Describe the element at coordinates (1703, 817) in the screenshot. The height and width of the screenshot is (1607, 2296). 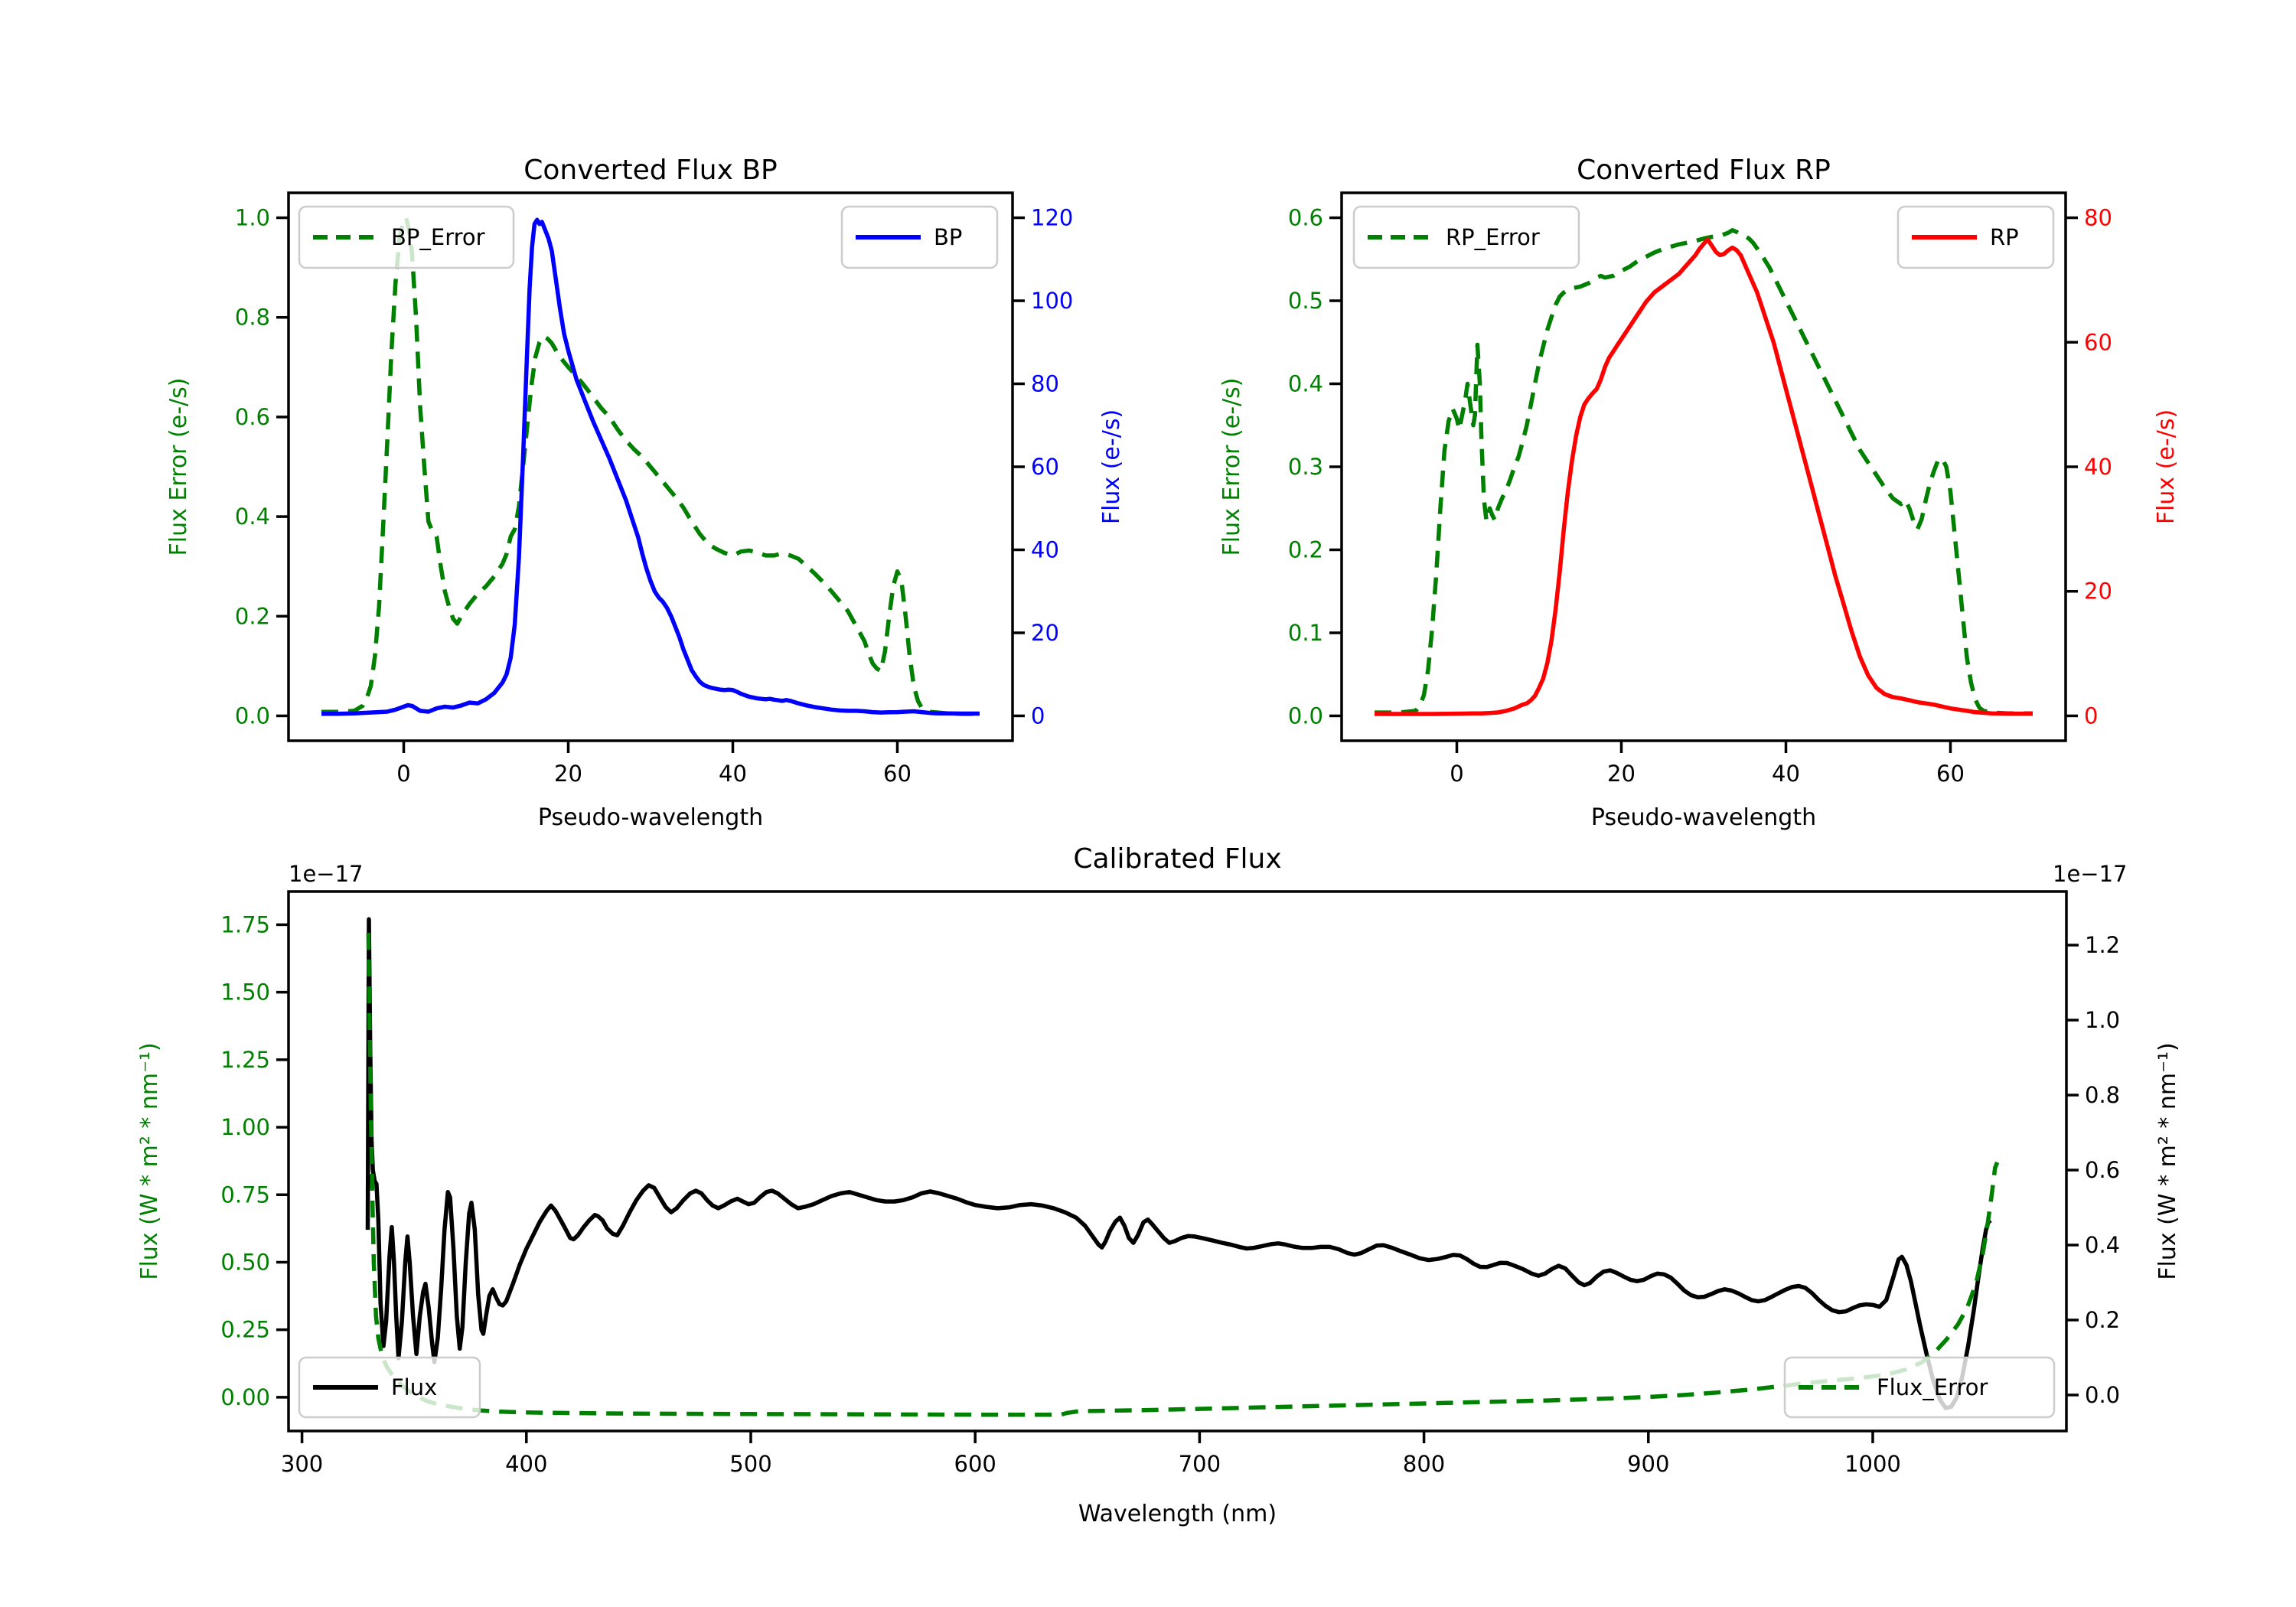
I see `rp-x-axis-label: Pseudo-wavelength` at that location.